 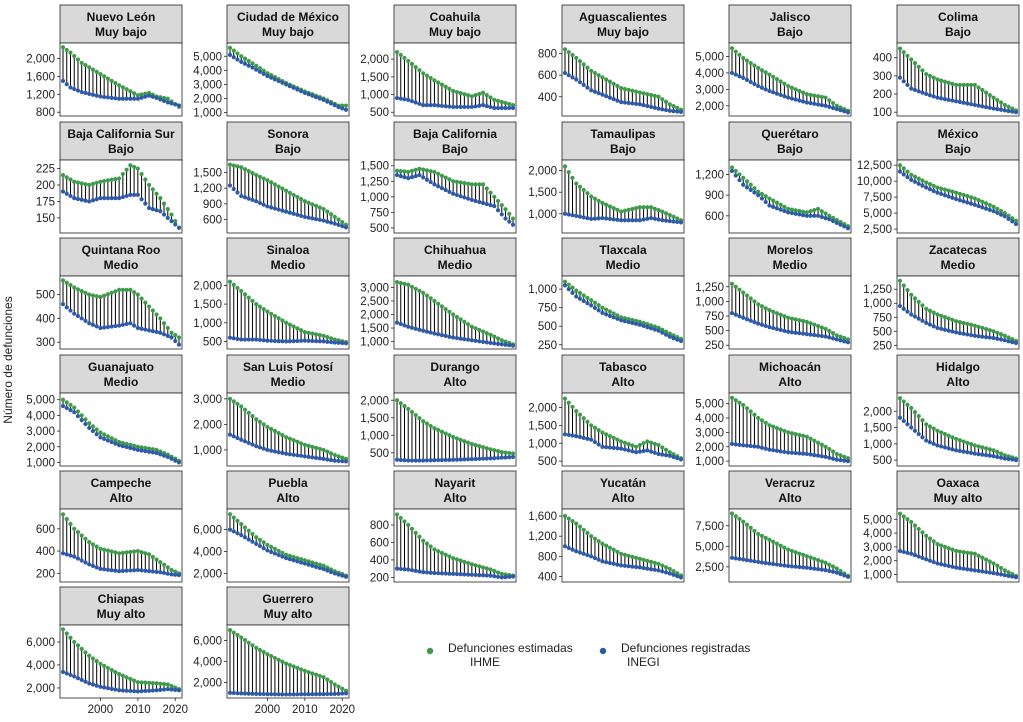 I want to click on y-tick-label: 500, so click(x=212, y=342).